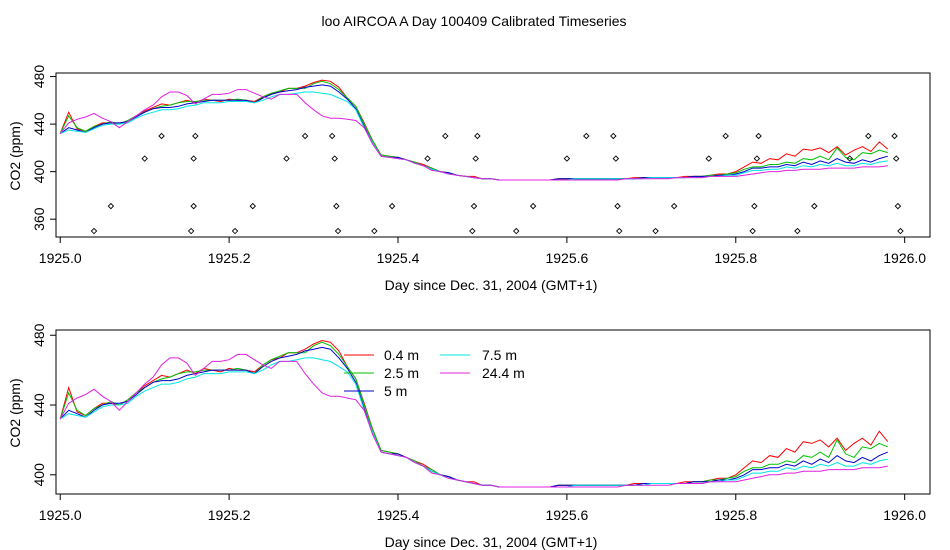  I want to click on y-tick-label: 360, so click(39, 219).